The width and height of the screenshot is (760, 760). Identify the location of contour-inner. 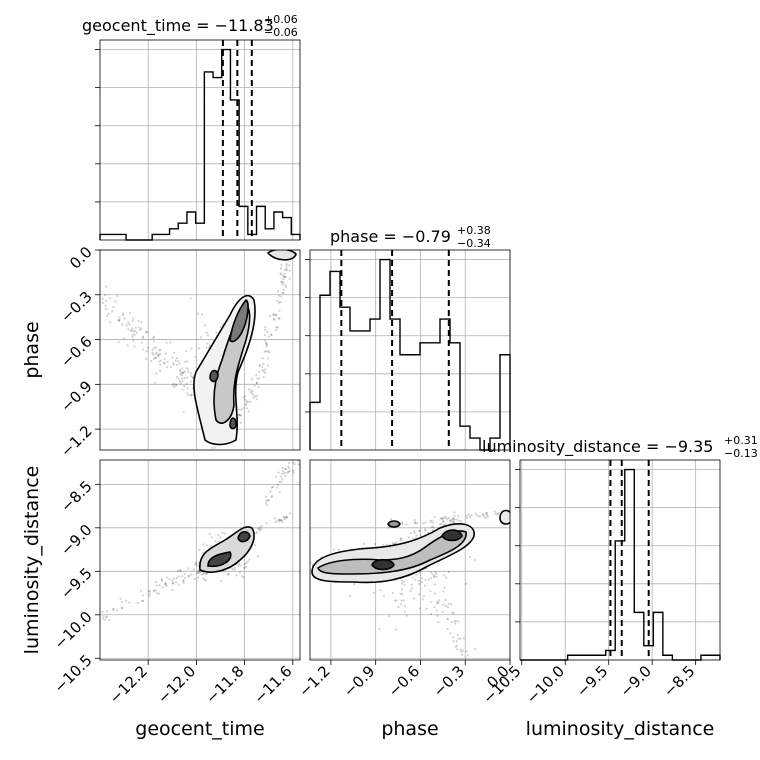
(219, 559).